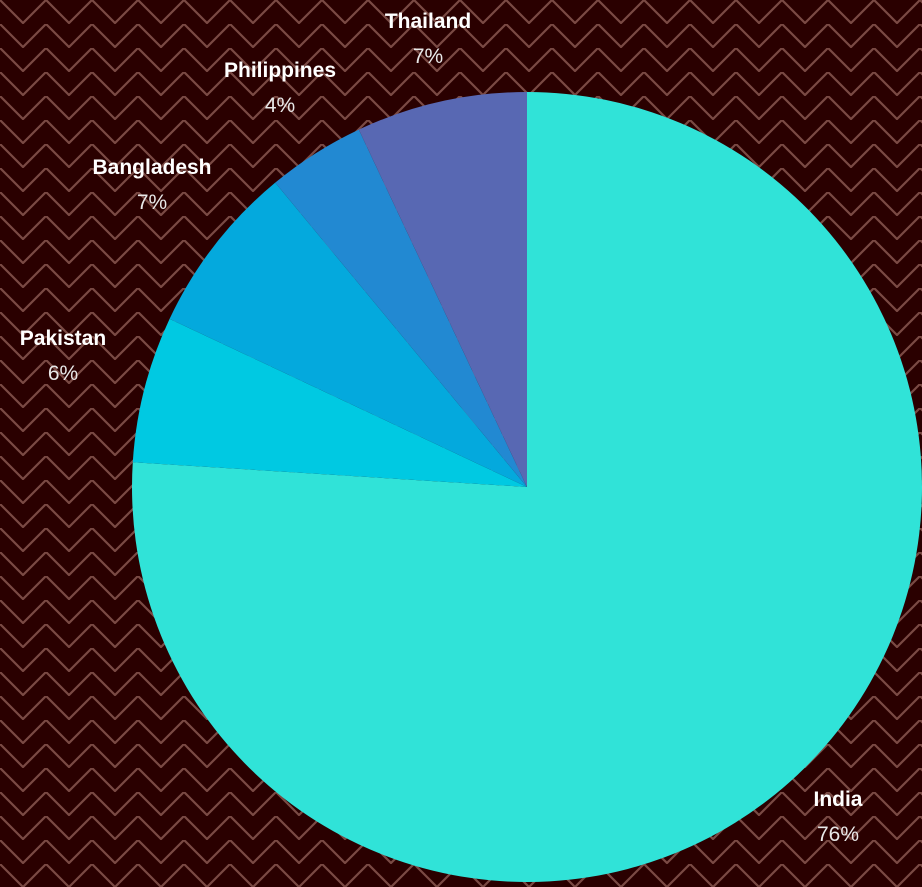  Describe the element at coordinates (63, 338) in the screenshot. I see `slice-label-pakistan: Pakistan` at that location.